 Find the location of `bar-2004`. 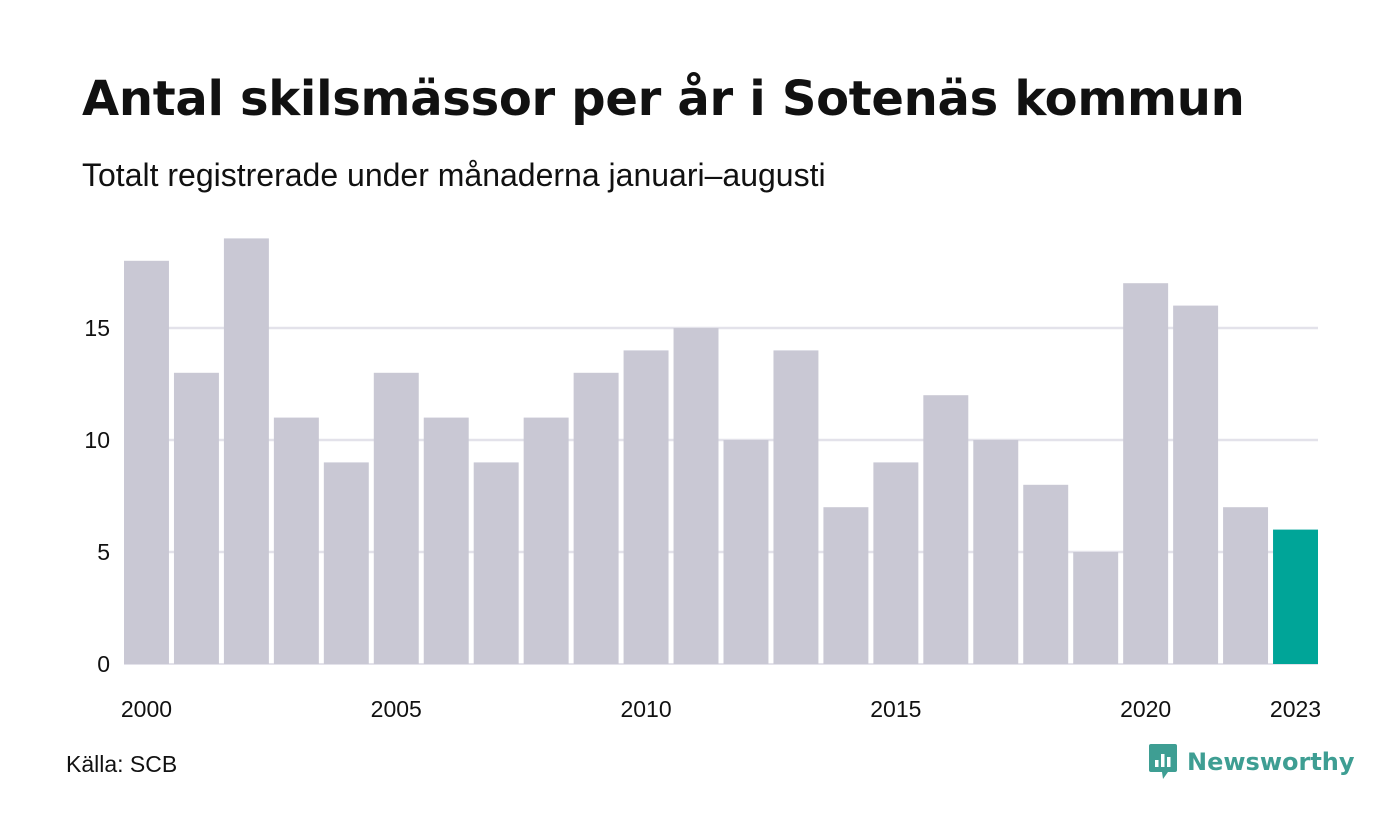

bar-2004 is located at coordinates (346, 563).